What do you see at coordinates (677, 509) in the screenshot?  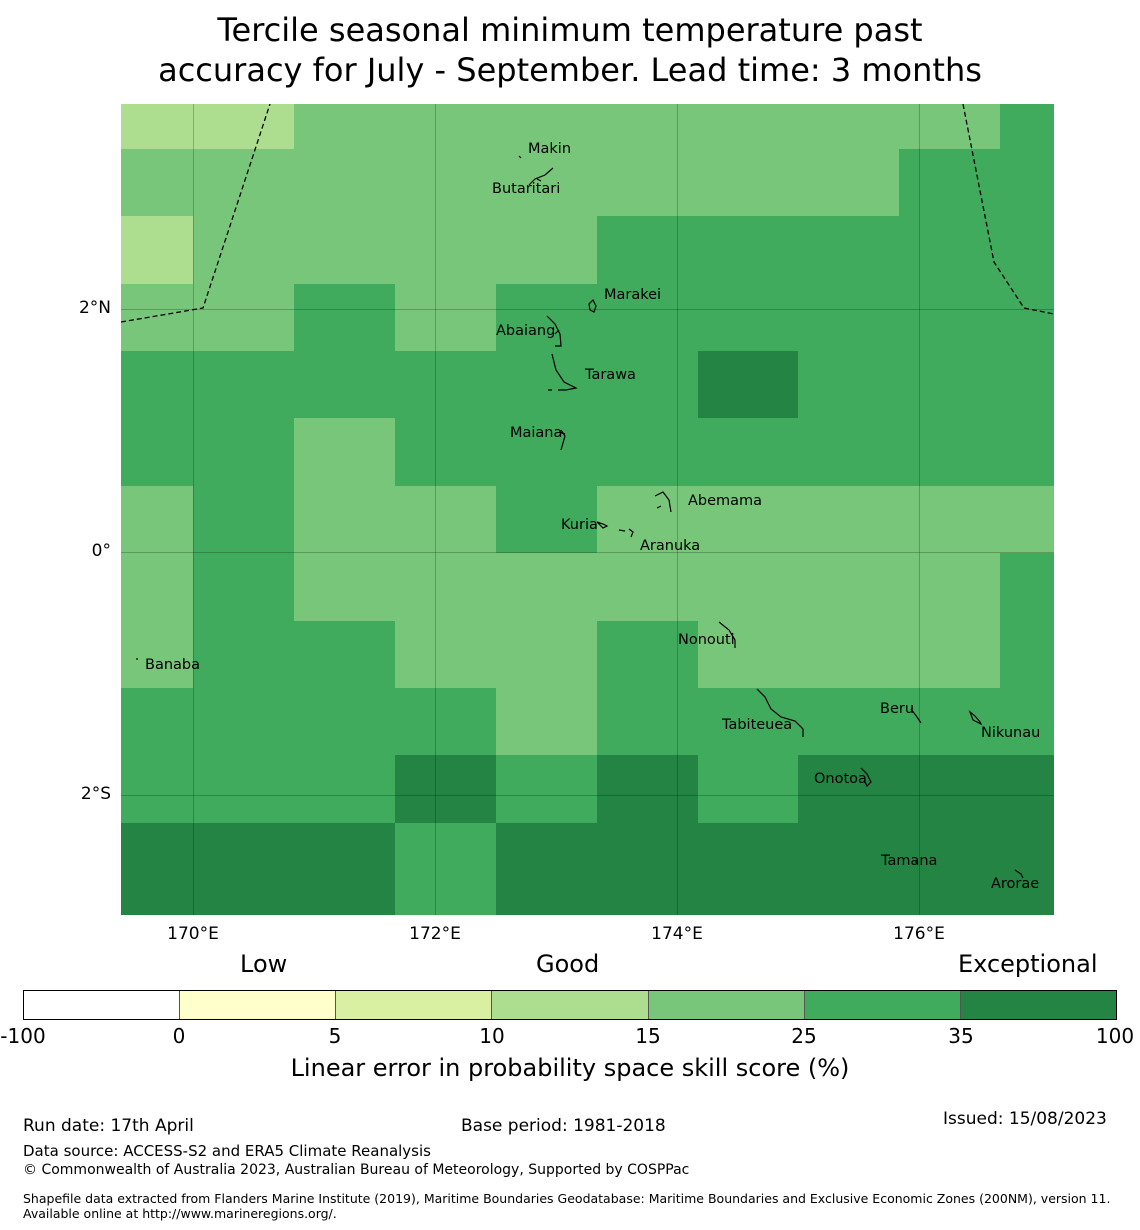 I see `meridian-174e` at bounding box center [677, 509].